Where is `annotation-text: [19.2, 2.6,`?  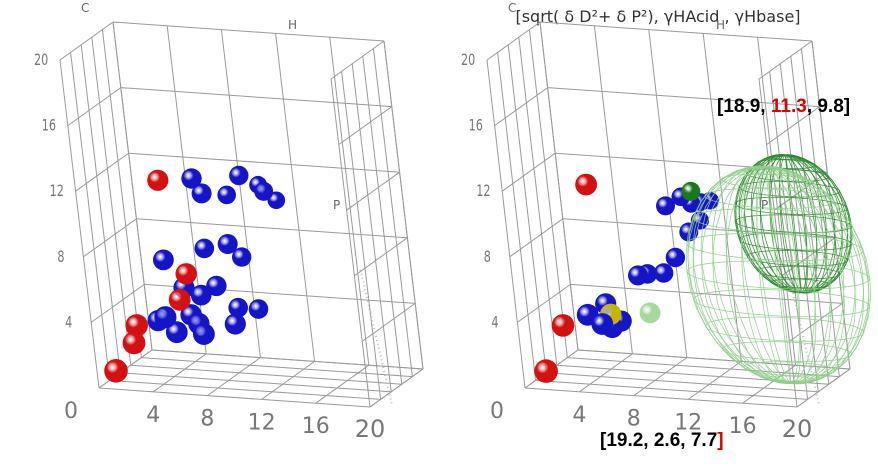
annotation-text: [19.2, 2.6, is located at coordinates (645, 440).